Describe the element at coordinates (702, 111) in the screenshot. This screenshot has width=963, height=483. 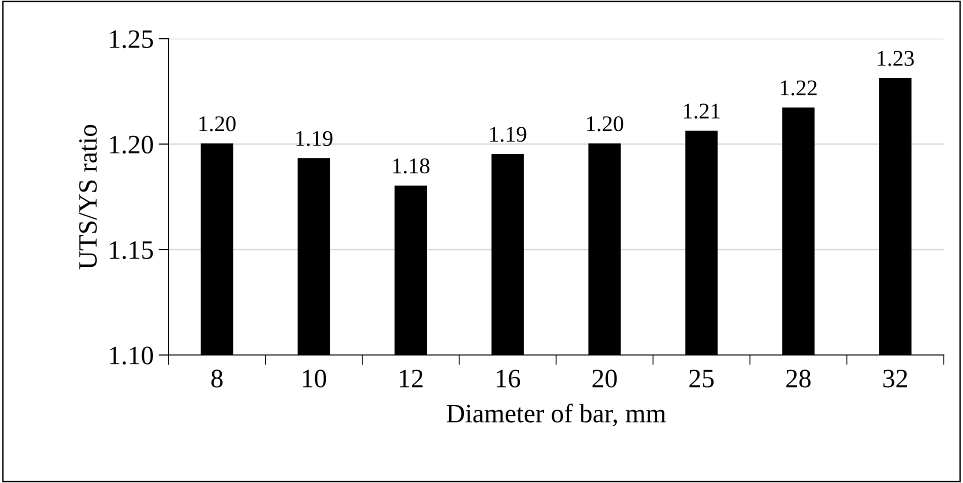
I see `data-label: 1.21` at that location.